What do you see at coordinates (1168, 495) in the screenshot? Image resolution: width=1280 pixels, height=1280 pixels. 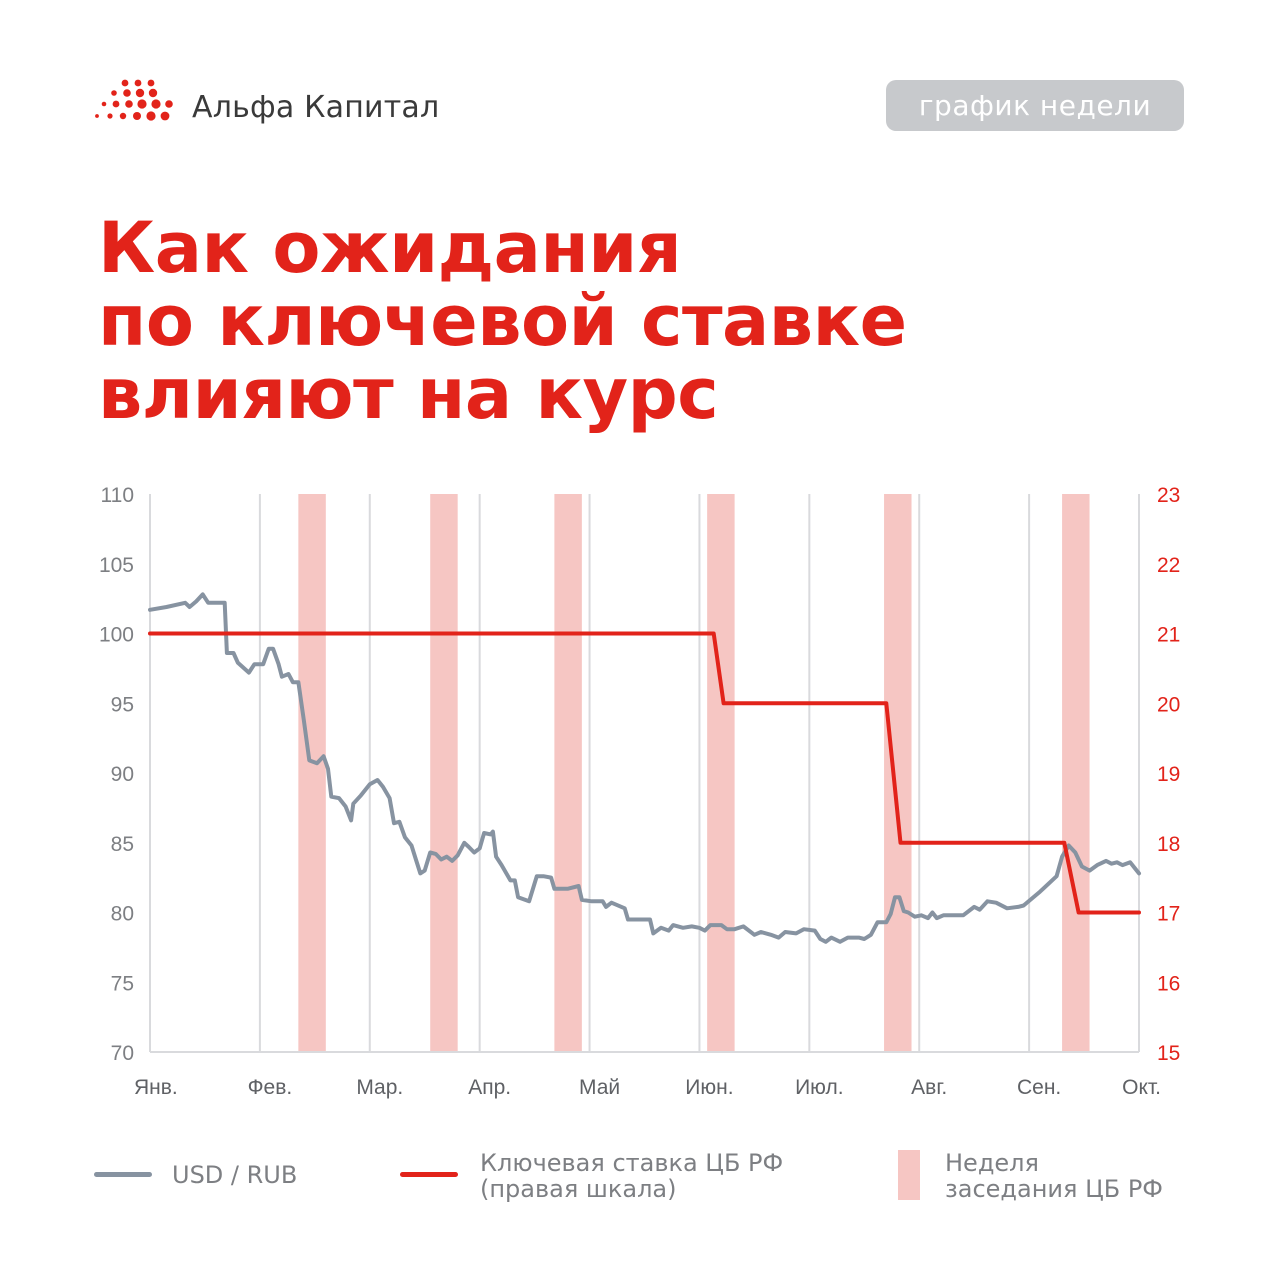 I see `y-right-tick-23: 23` at bounding box center [1168, 495].